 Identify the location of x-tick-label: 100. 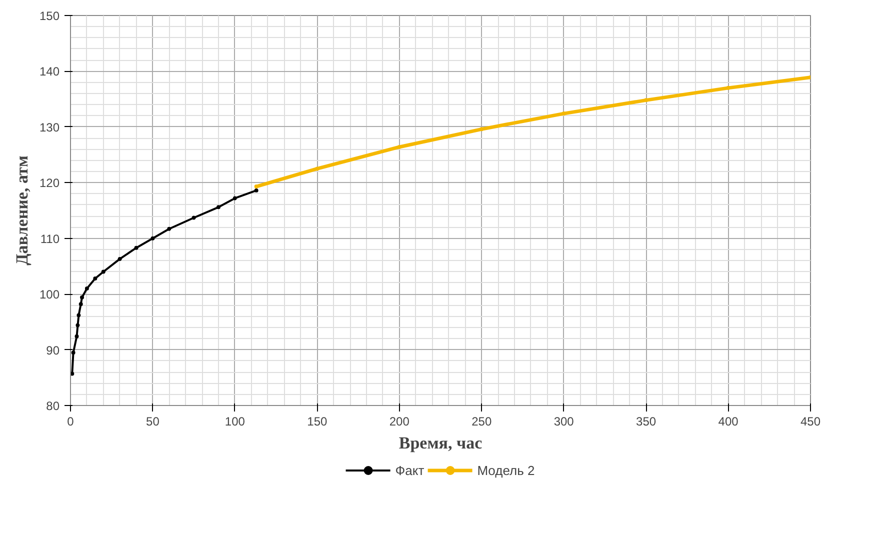
(235, 421).